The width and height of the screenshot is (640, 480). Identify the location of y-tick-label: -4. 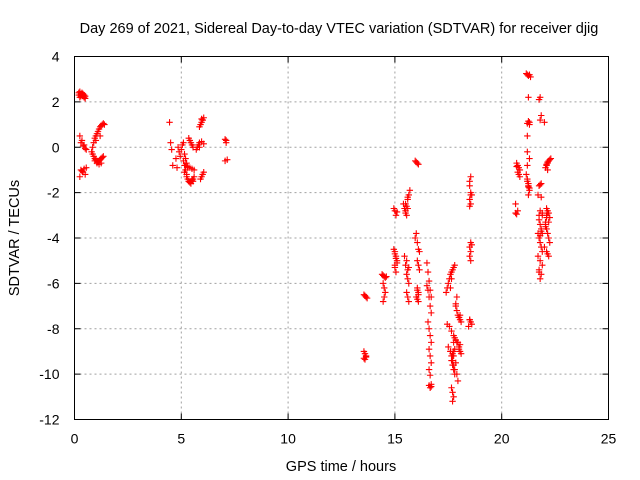
(53, 238).